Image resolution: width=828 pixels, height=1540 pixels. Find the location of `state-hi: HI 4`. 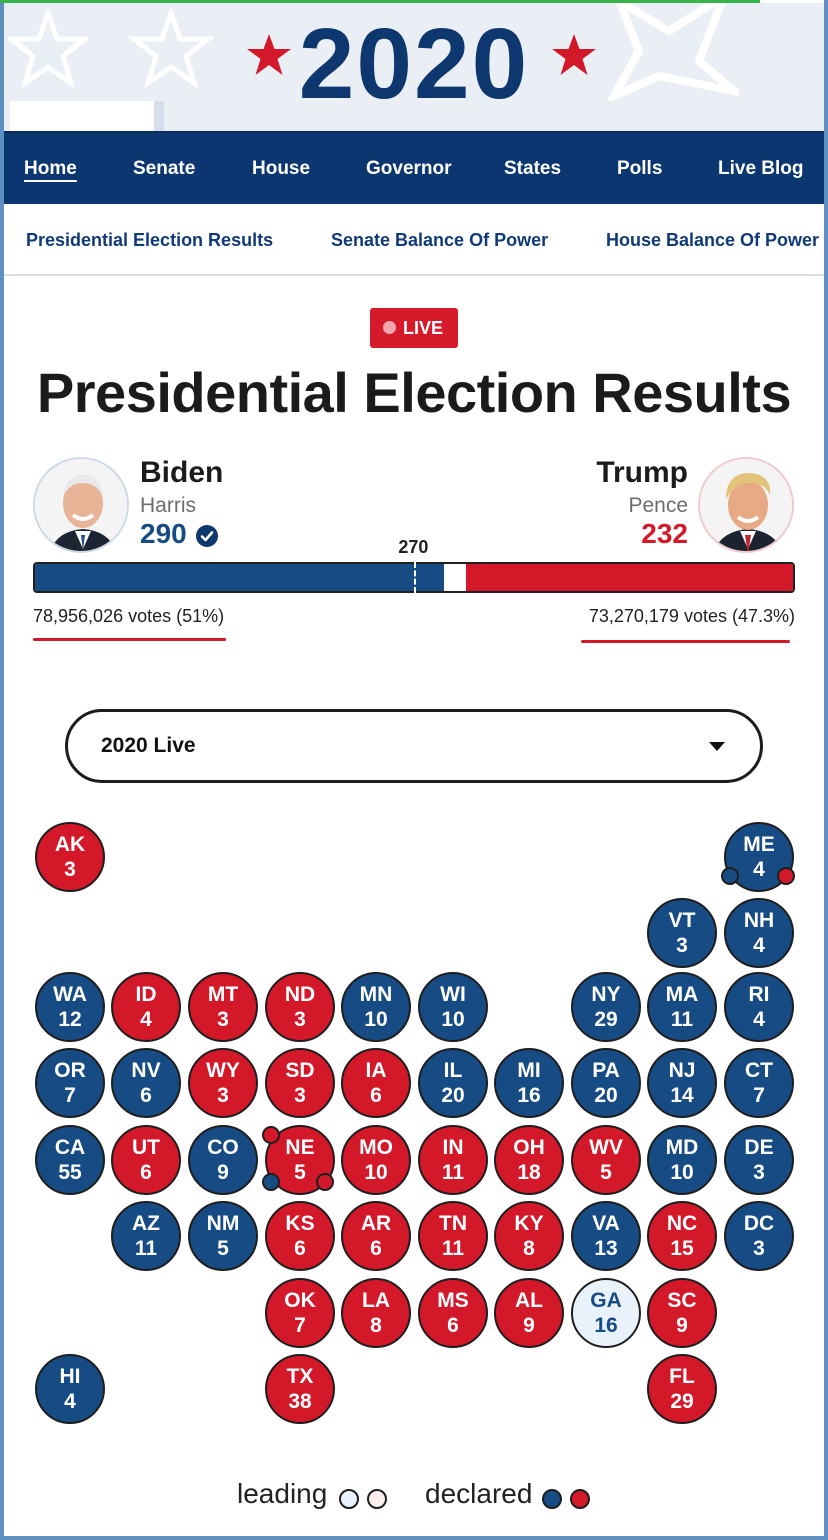

state-hi: HI 4 is located at coordinates (70, 1389).